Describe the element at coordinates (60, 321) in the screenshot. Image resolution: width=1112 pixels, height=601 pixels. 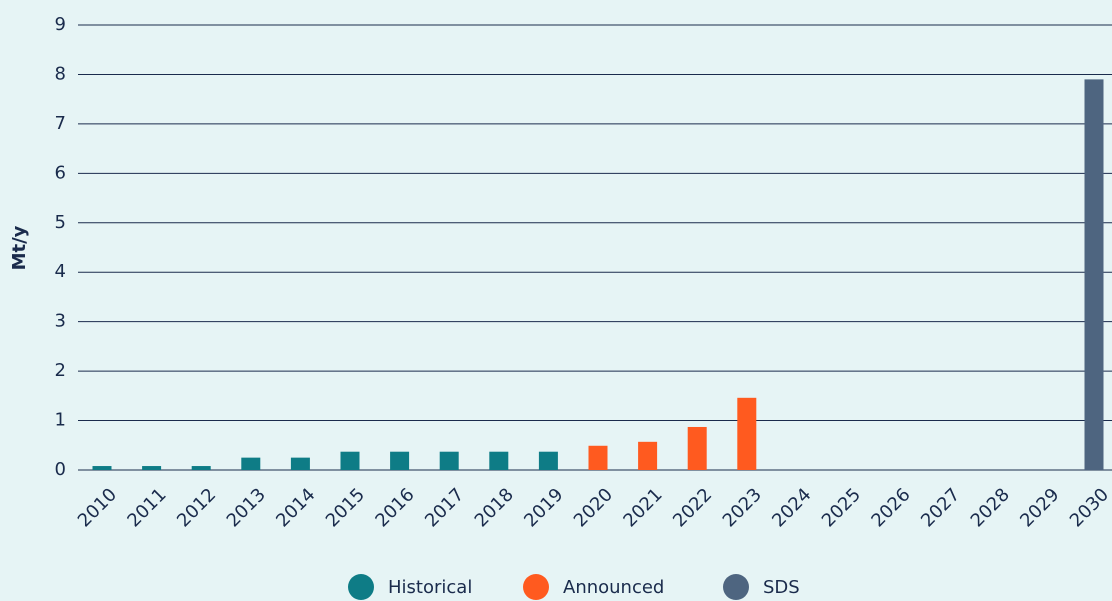
I see `y-tick-label: 3` at that location.